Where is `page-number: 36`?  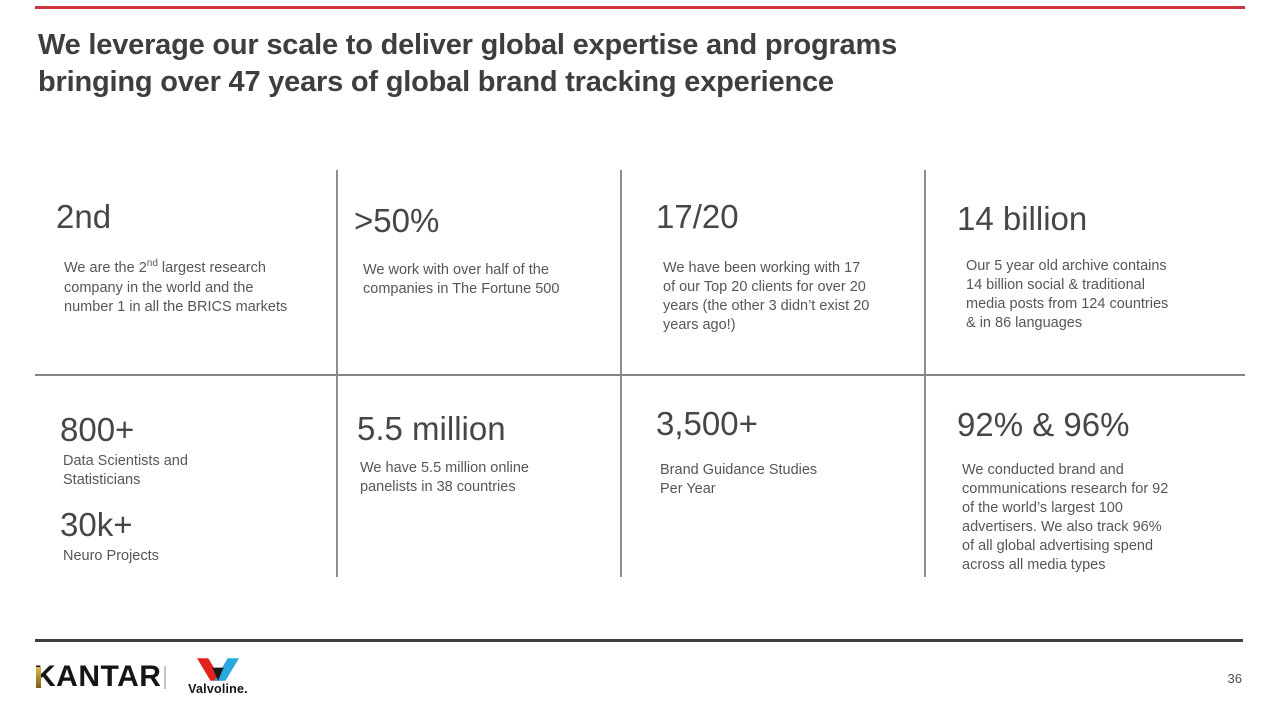
page-number: 36 is located at coordinates (1234, 678).